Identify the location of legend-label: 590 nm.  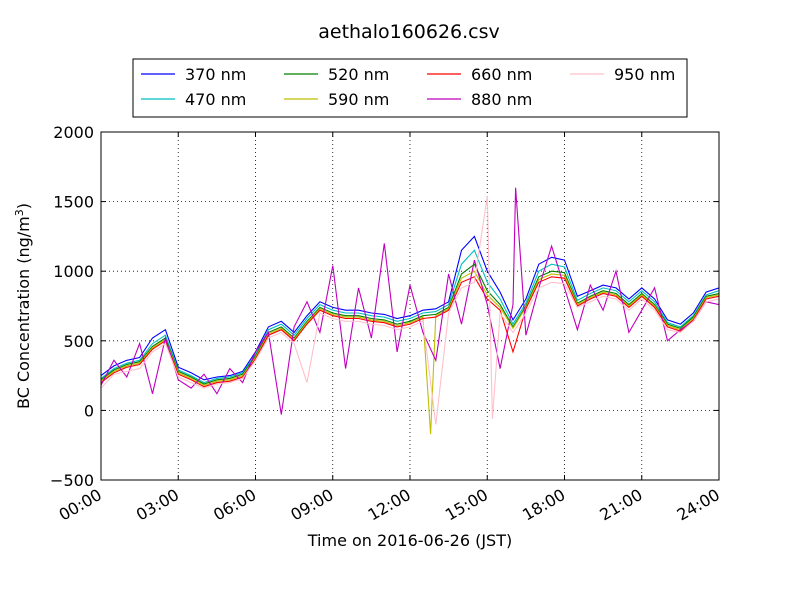
(358, 99).